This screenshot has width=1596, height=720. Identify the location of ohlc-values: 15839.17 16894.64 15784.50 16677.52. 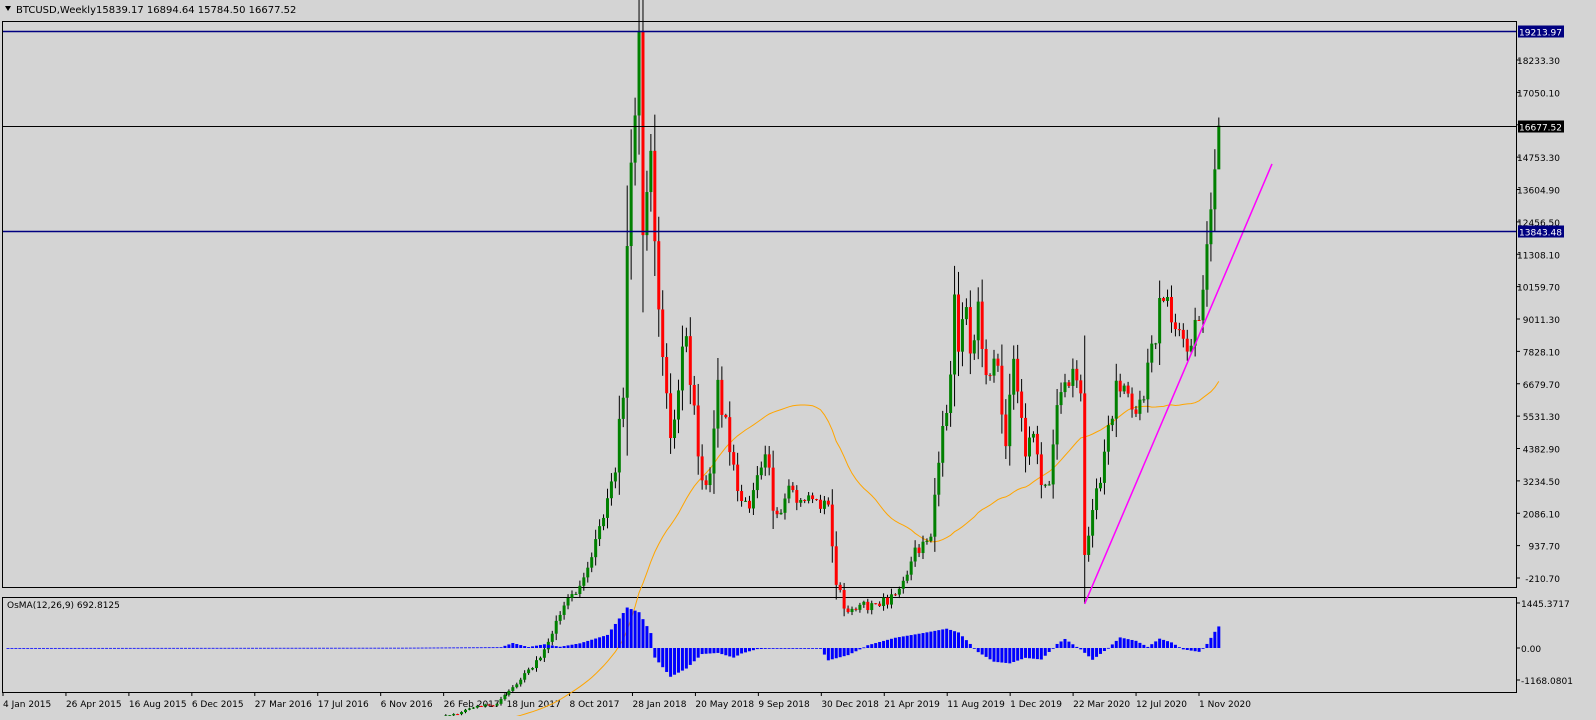
(196, 10).